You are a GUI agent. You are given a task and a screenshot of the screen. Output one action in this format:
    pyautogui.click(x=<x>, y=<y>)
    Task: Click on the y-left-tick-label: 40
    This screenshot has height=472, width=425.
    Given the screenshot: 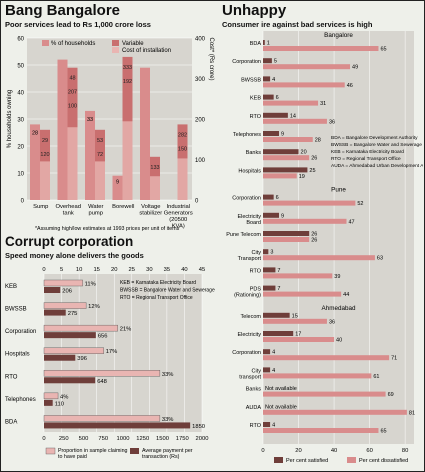 What is the action you would take?
    pyautogui.click(x=20, y=94)
    